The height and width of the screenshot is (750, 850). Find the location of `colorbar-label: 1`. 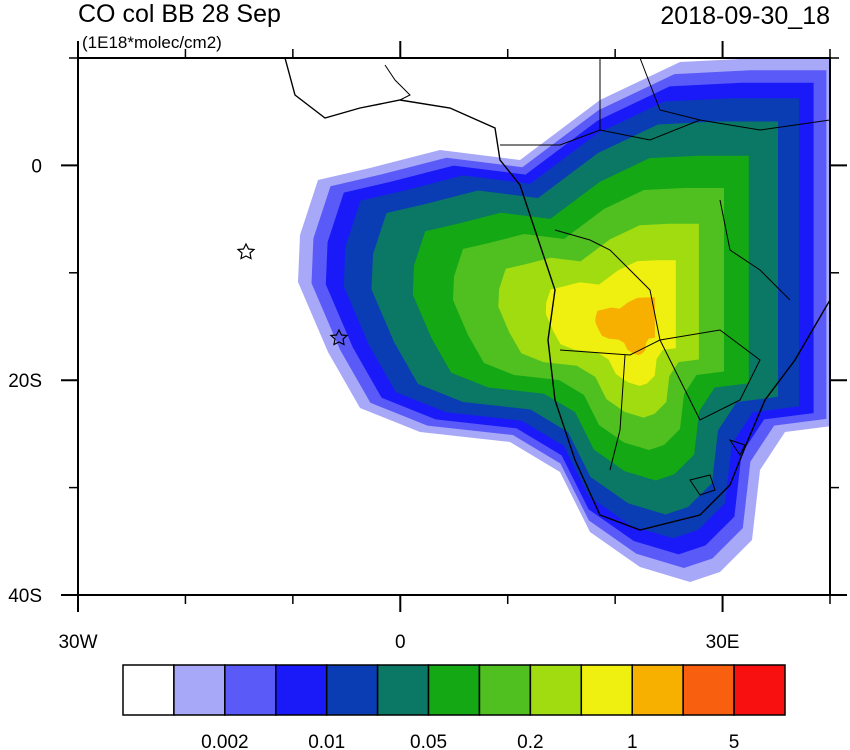

colorbar-label: 1 is located at coordinates (632, 741).